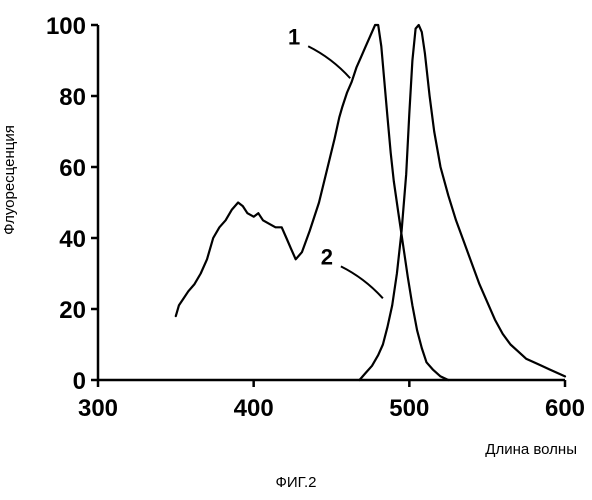  What do you see at coordinates (331, 401) in the screenshot?
I see `x-axis: 300 400 500 600` at bounding box center [331, 401].